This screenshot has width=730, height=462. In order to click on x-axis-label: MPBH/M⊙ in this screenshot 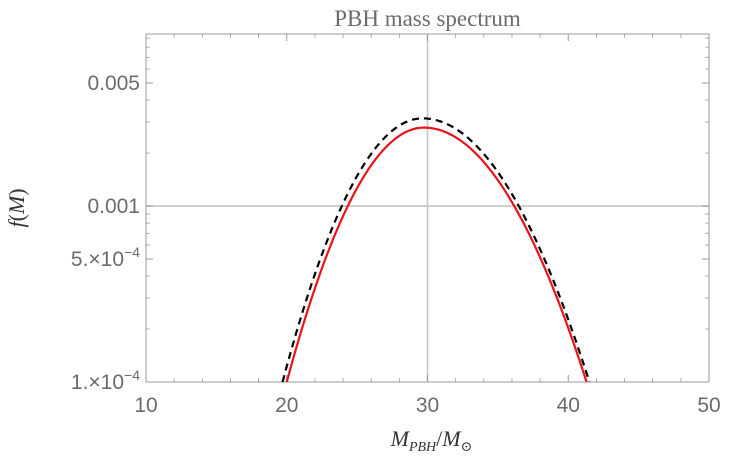, I will do `click(431, 440)`.